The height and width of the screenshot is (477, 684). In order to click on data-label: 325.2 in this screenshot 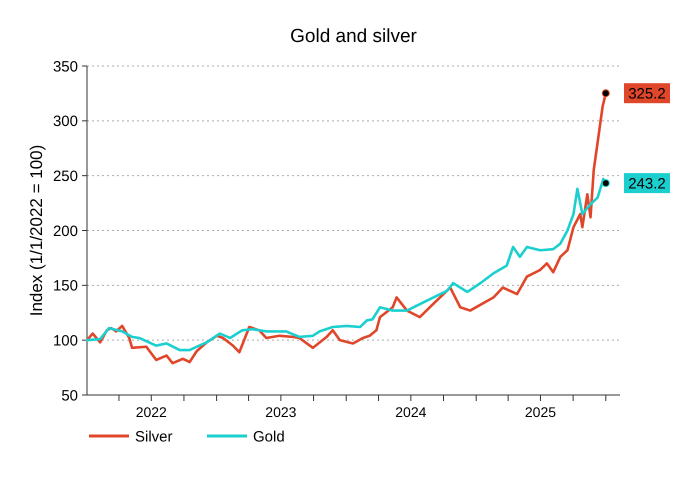, I will do `click(647, 93)`.